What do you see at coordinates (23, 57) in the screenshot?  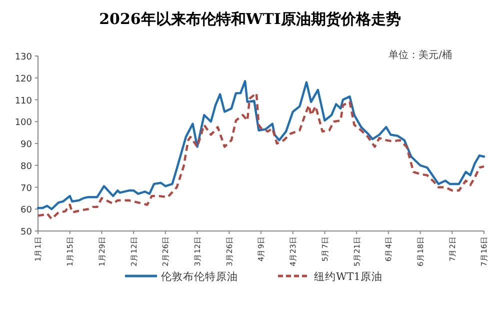 I see `y-tick-label: 130` at bounding box center [23, 57].